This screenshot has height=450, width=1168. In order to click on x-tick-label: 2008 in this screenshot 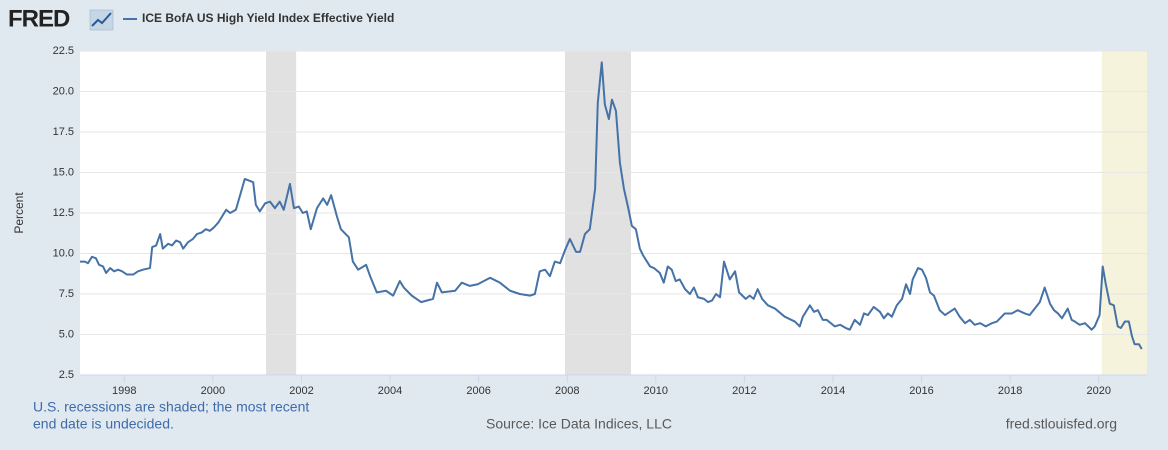, I will do `click(567, 391)`.